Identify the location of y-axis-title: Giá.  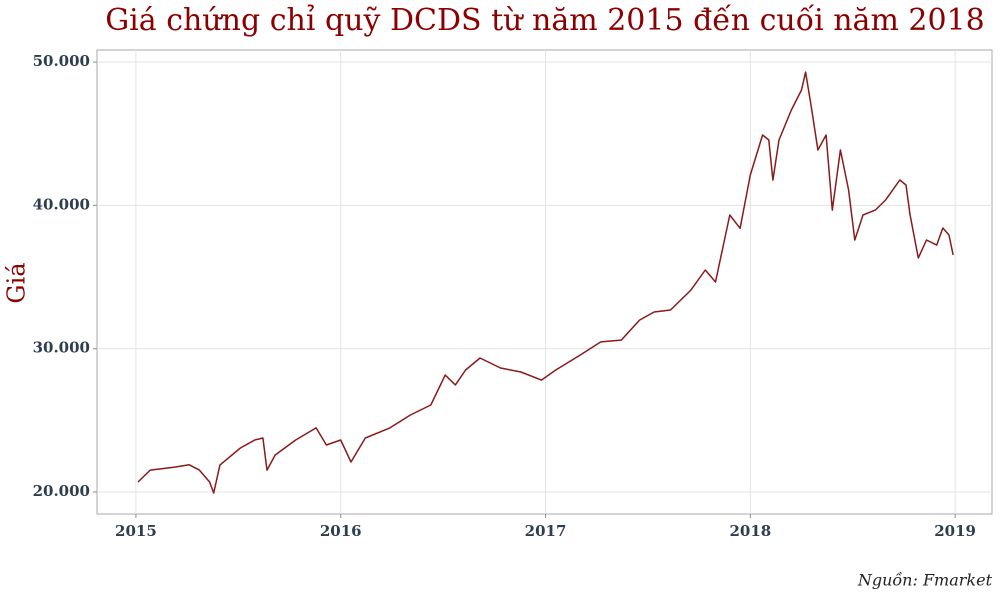
(17, 282).